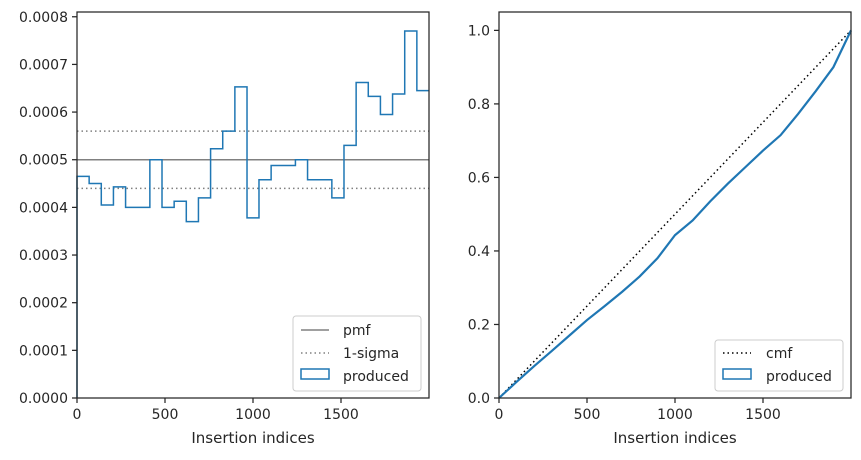 The image size is (861, 460). I want to click on left-y-tick-label: 0.0002, so click(43, 304).